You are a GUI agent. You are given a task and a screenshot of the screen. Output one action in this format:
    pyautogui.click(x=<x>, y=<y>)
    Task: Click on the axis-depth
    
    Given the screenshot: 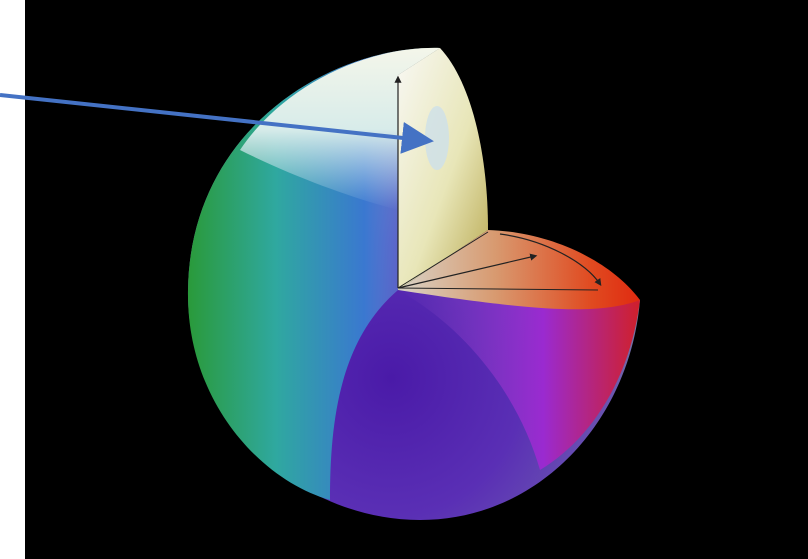 What is the action you would take?
    pyautogui.click(x=443, y=260)
    